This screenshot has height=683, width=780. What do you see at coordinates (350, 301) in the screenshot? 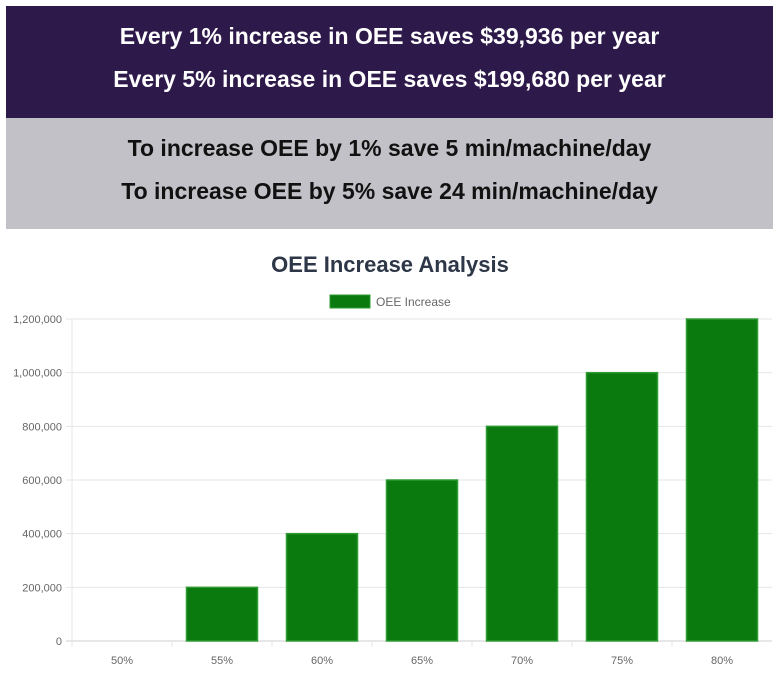
I see `legend-swatch` at bounding box center [350, 301].